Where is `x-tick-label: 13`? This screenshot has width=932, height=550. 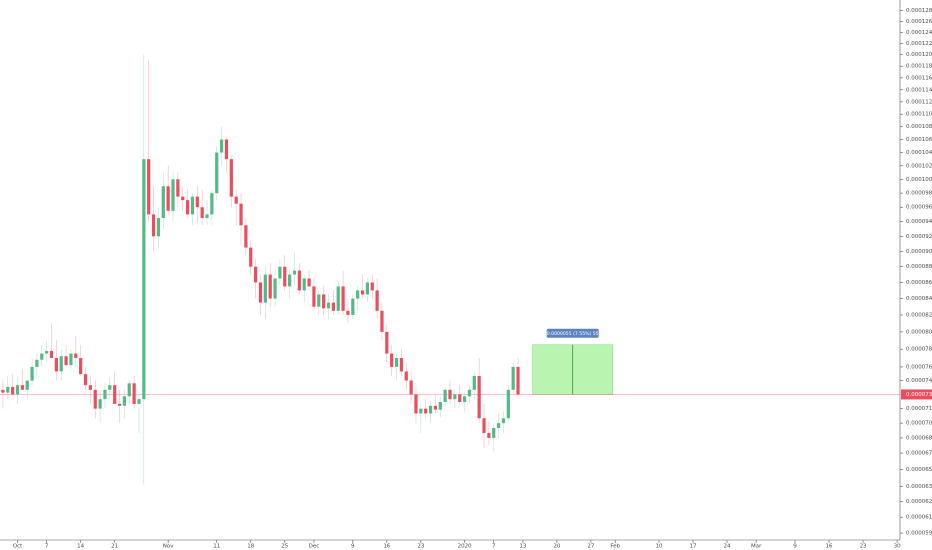 x-tick-label: 13 is located at coordinates (522, 547).